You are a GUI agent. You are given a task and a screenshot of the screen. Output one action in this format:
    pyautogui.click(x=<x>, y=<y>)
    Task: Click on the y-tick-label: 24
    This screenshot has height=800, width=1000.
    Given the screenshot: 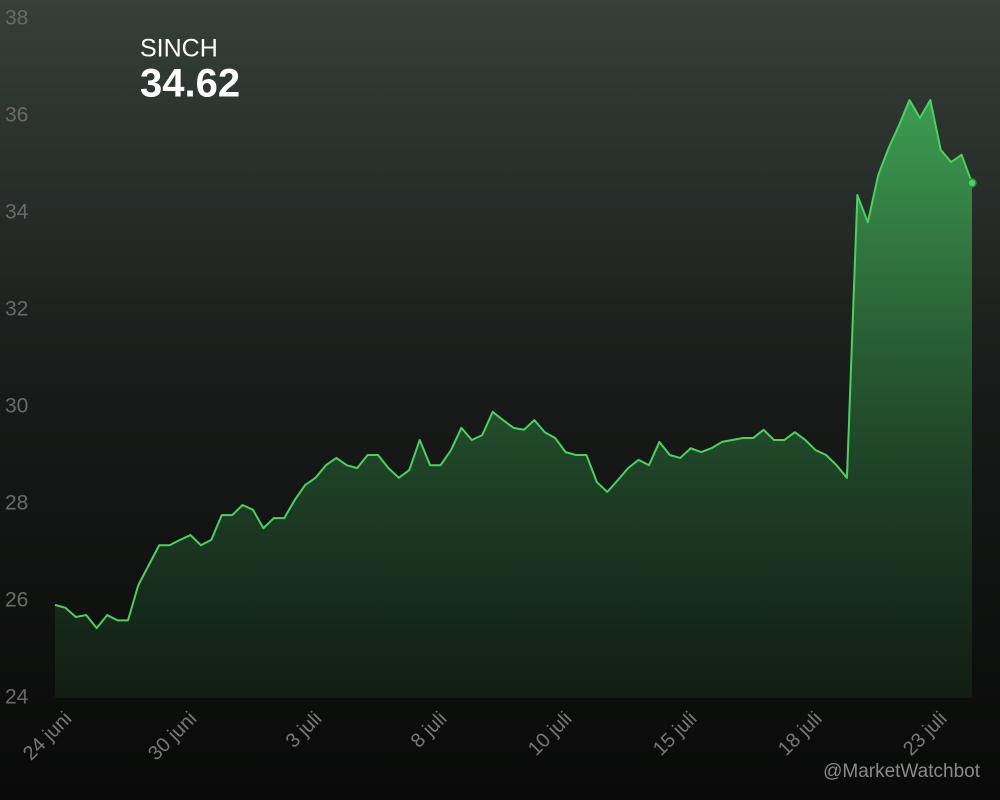 What is the action you would take?
    pyautogui.click(x=17, y=697)
    